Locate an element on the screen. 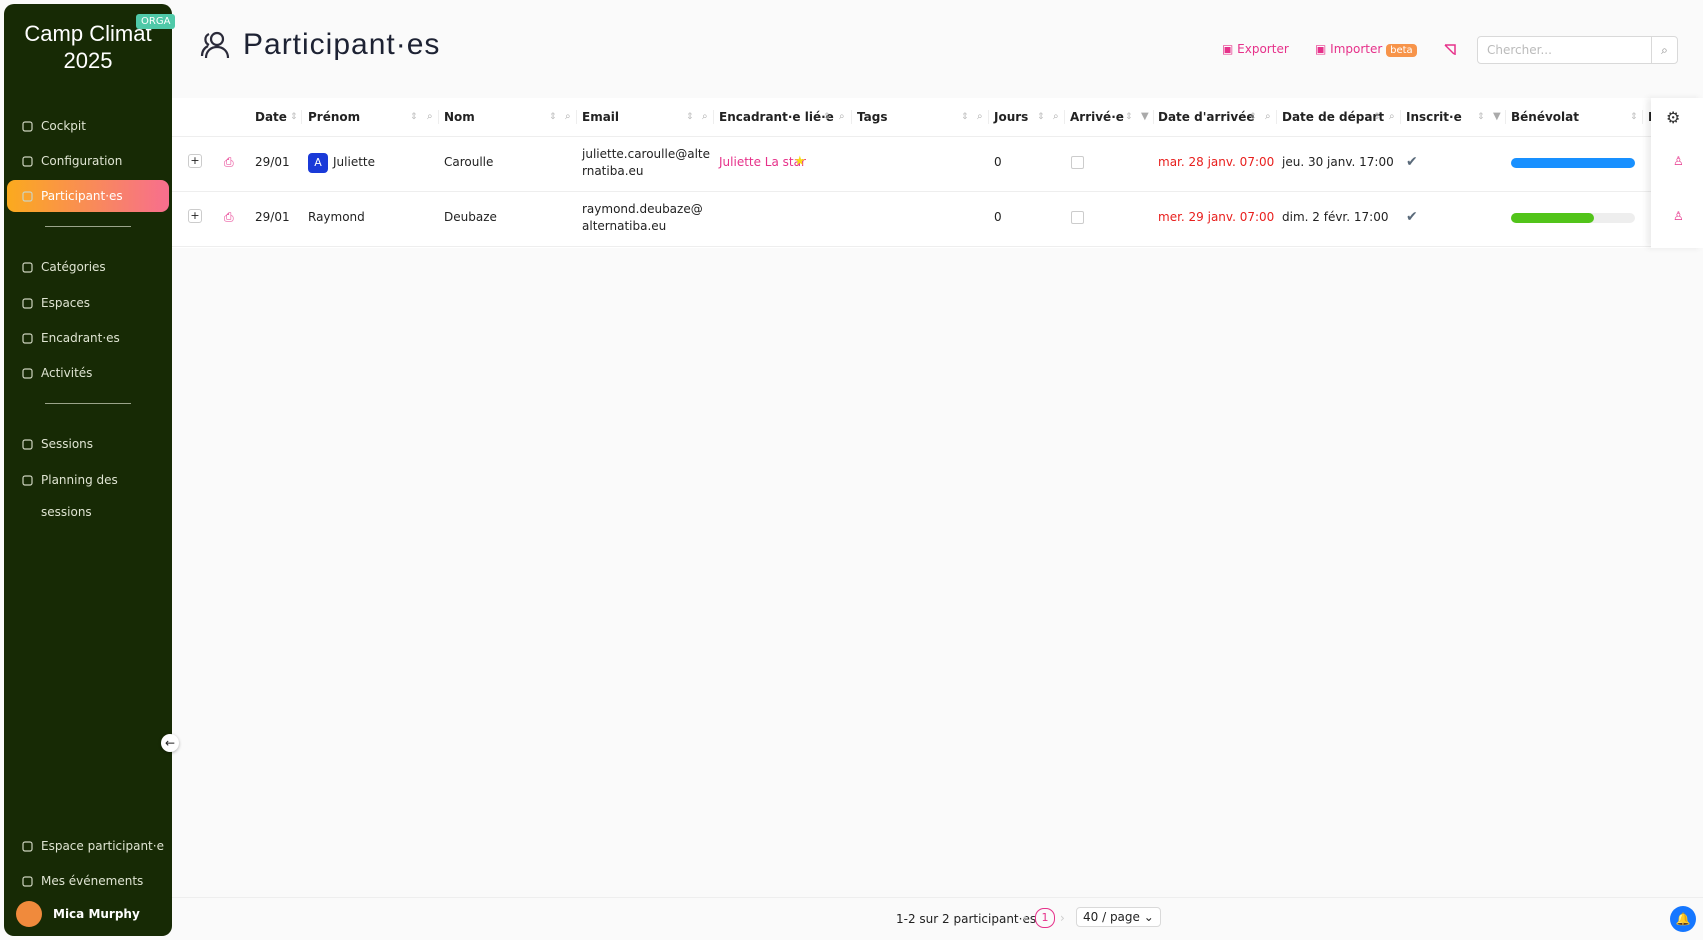 The height and width of the screenshot is (940, 1703). menu-item: Encadrant·es is located at coordinates (88, 338).